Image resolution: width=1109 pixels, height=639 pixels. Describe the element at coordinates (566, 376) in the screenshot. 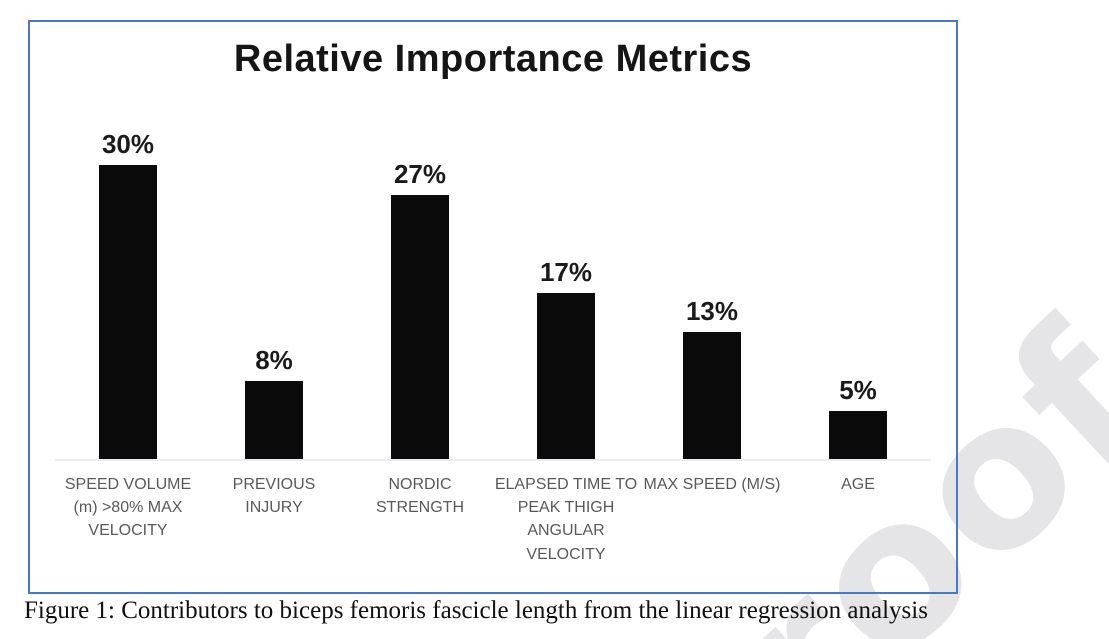

I see `bar-elapsed-time` at that location.